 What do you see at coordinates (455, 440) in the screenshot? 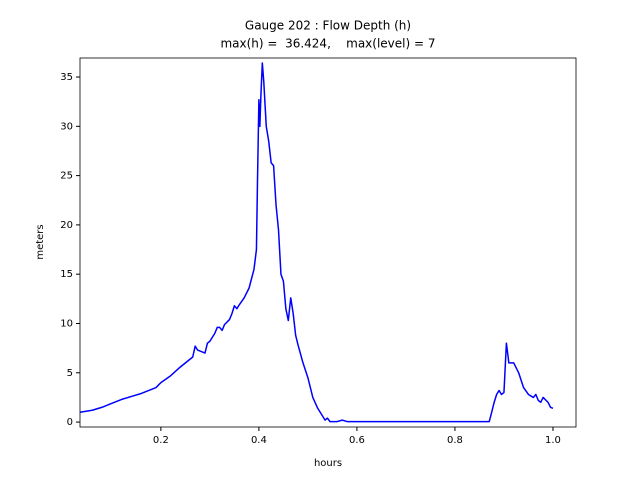
I see `x-tick-label: 0.8` at bounding box center [455, 440].